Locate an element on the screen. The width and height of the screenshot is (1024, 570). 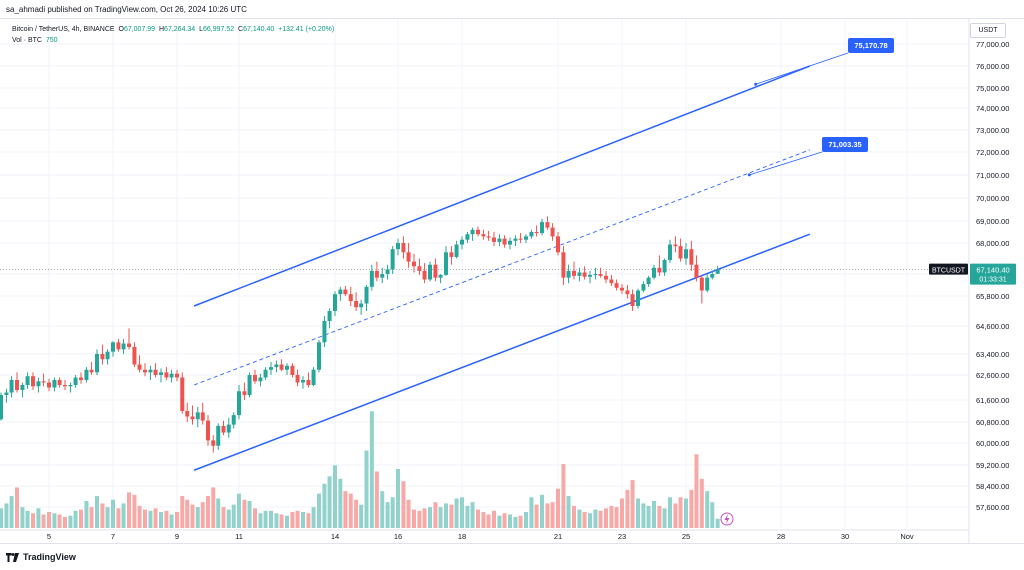
x-tick-label: 21 is located at coordinates (558, 536).